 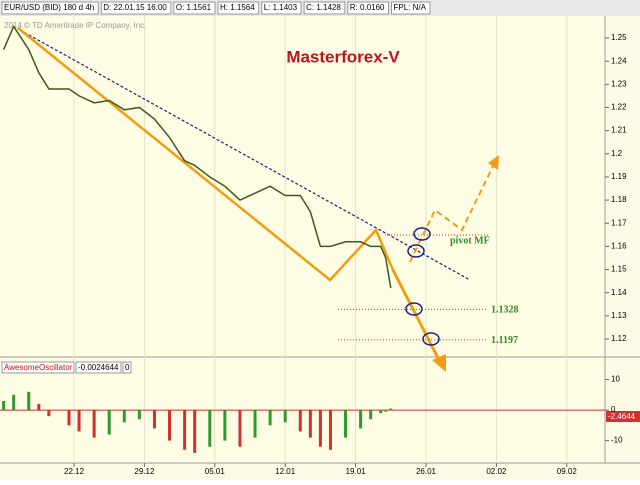 I want to click on x-tick-label: 02.02, so click(x=496, y=471).